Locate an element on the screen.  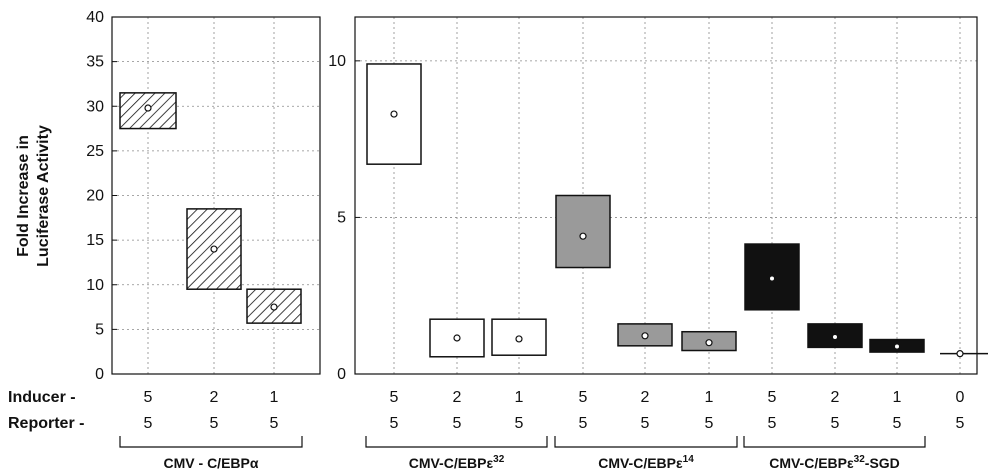
left-y-tick-label: 35 is located at coordinates (95, 62).